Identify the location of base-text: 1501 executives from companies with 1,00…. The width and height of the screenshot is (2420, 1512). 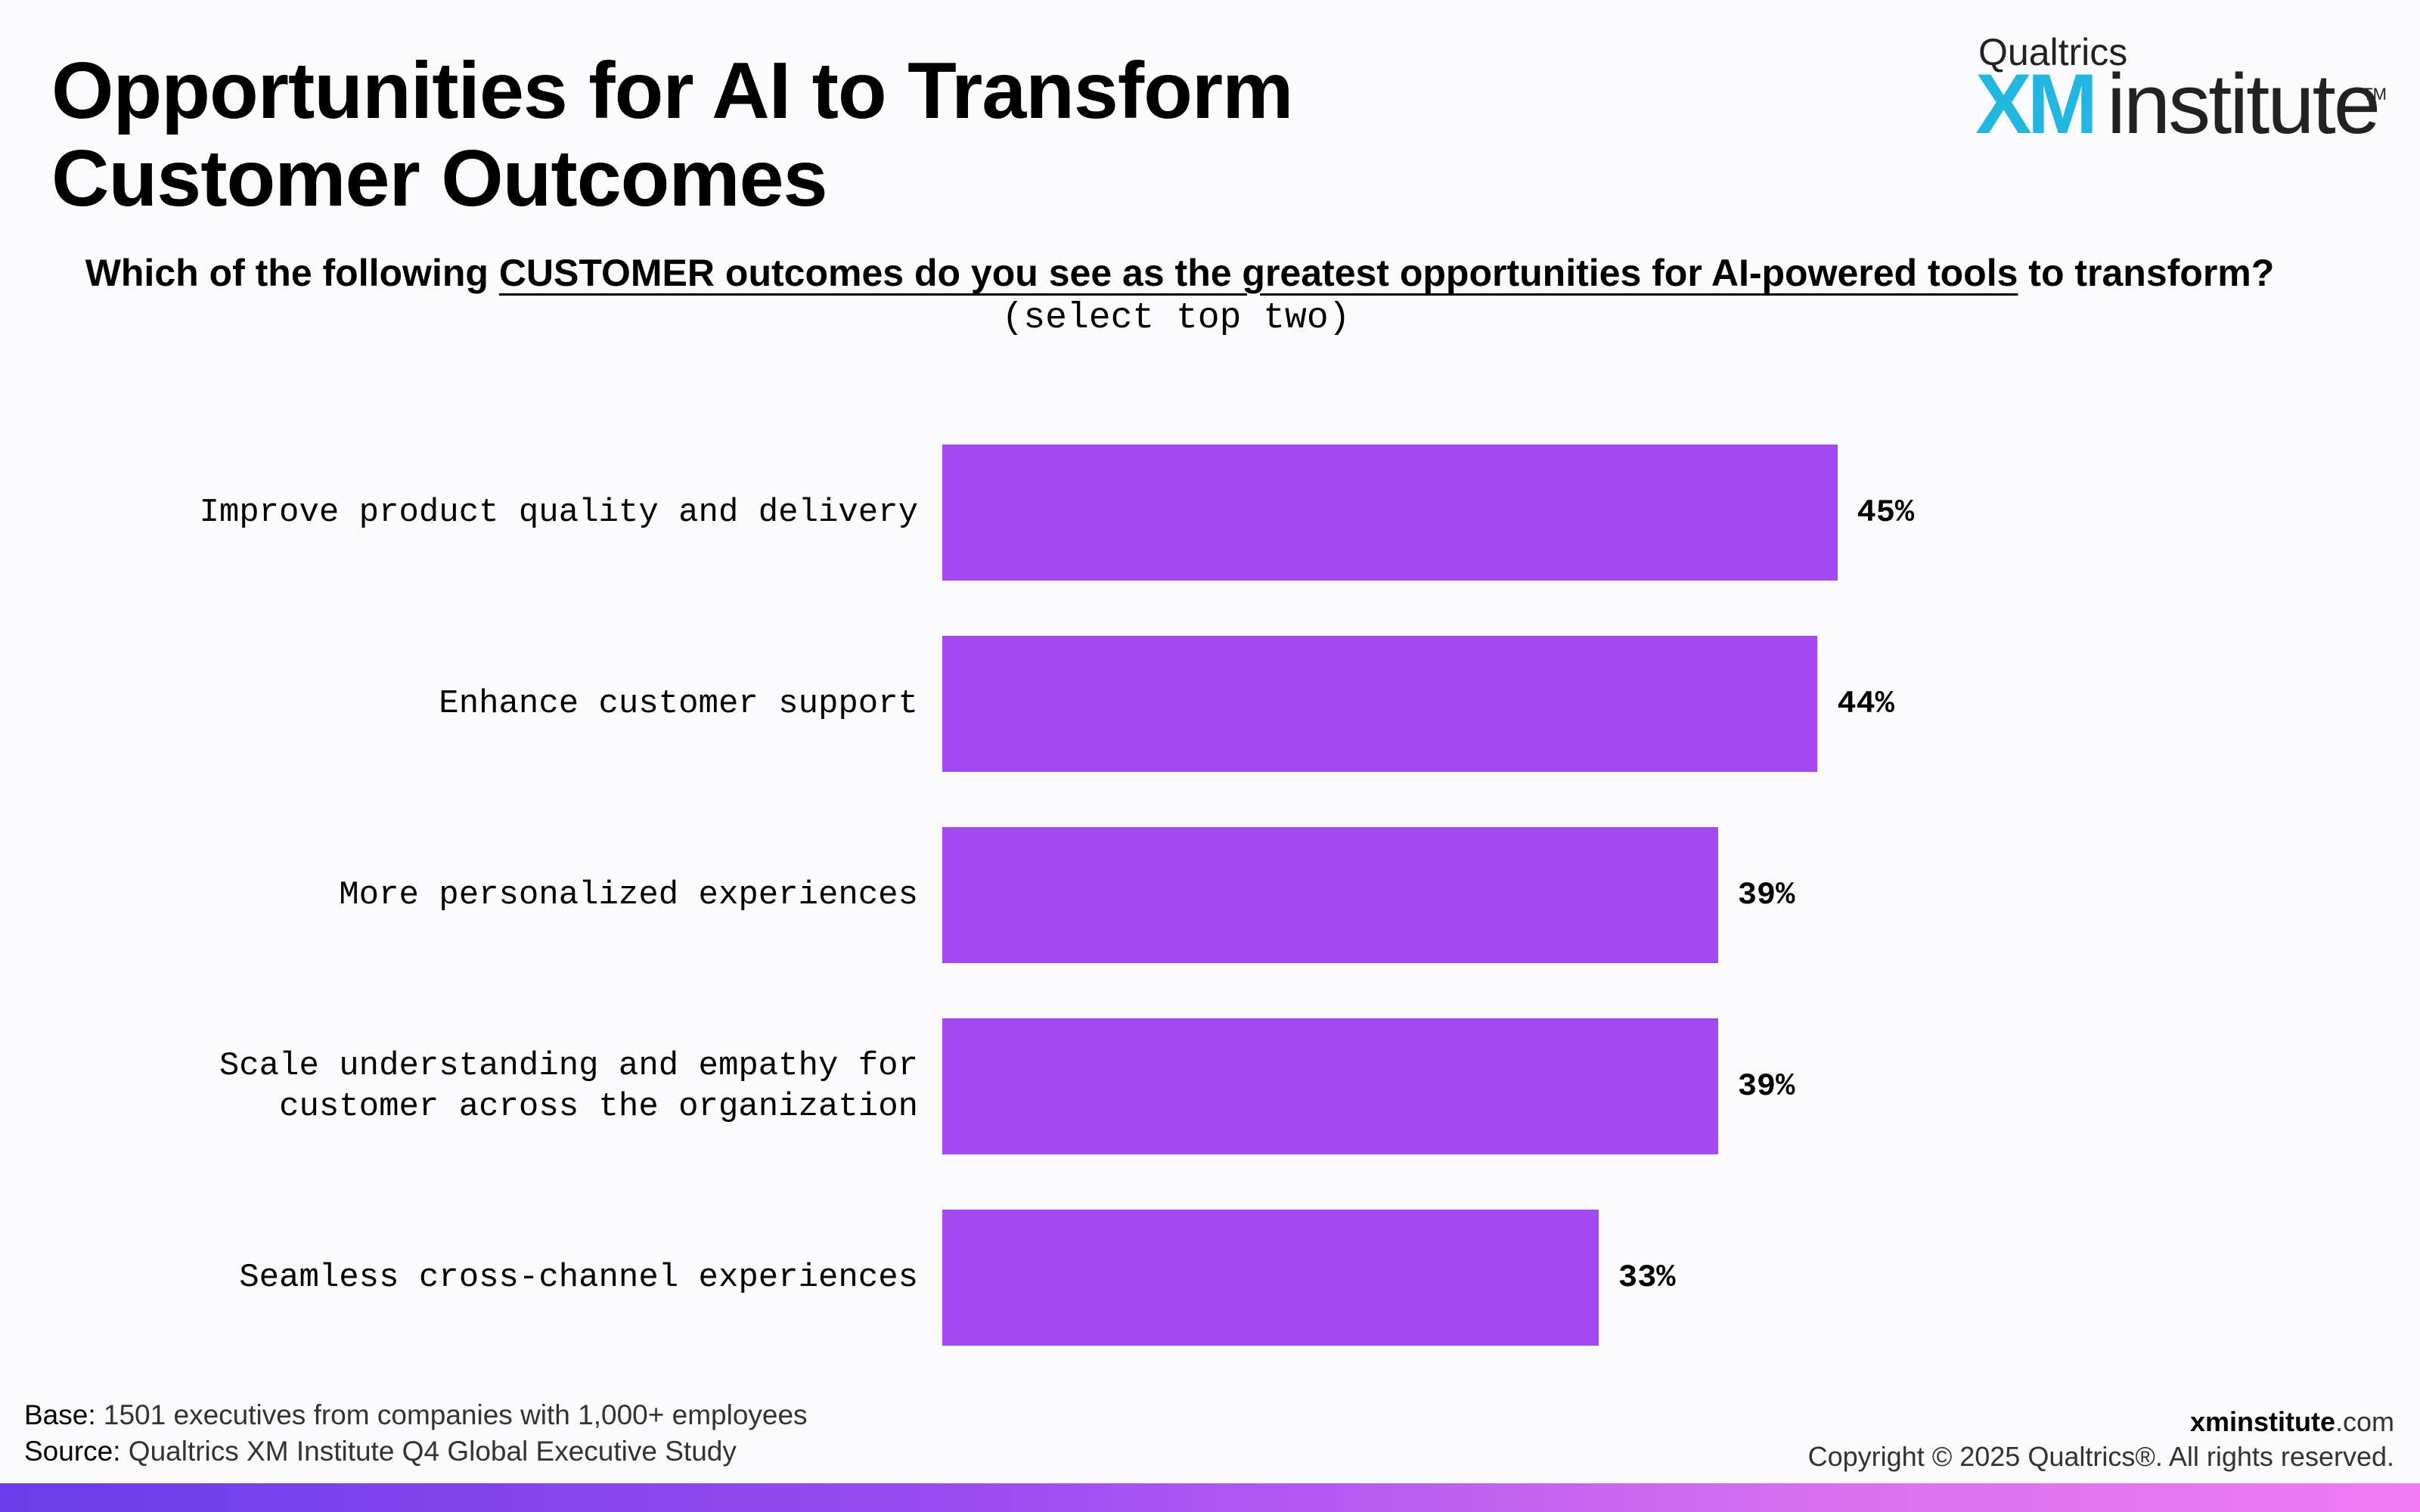
(451, 1414).